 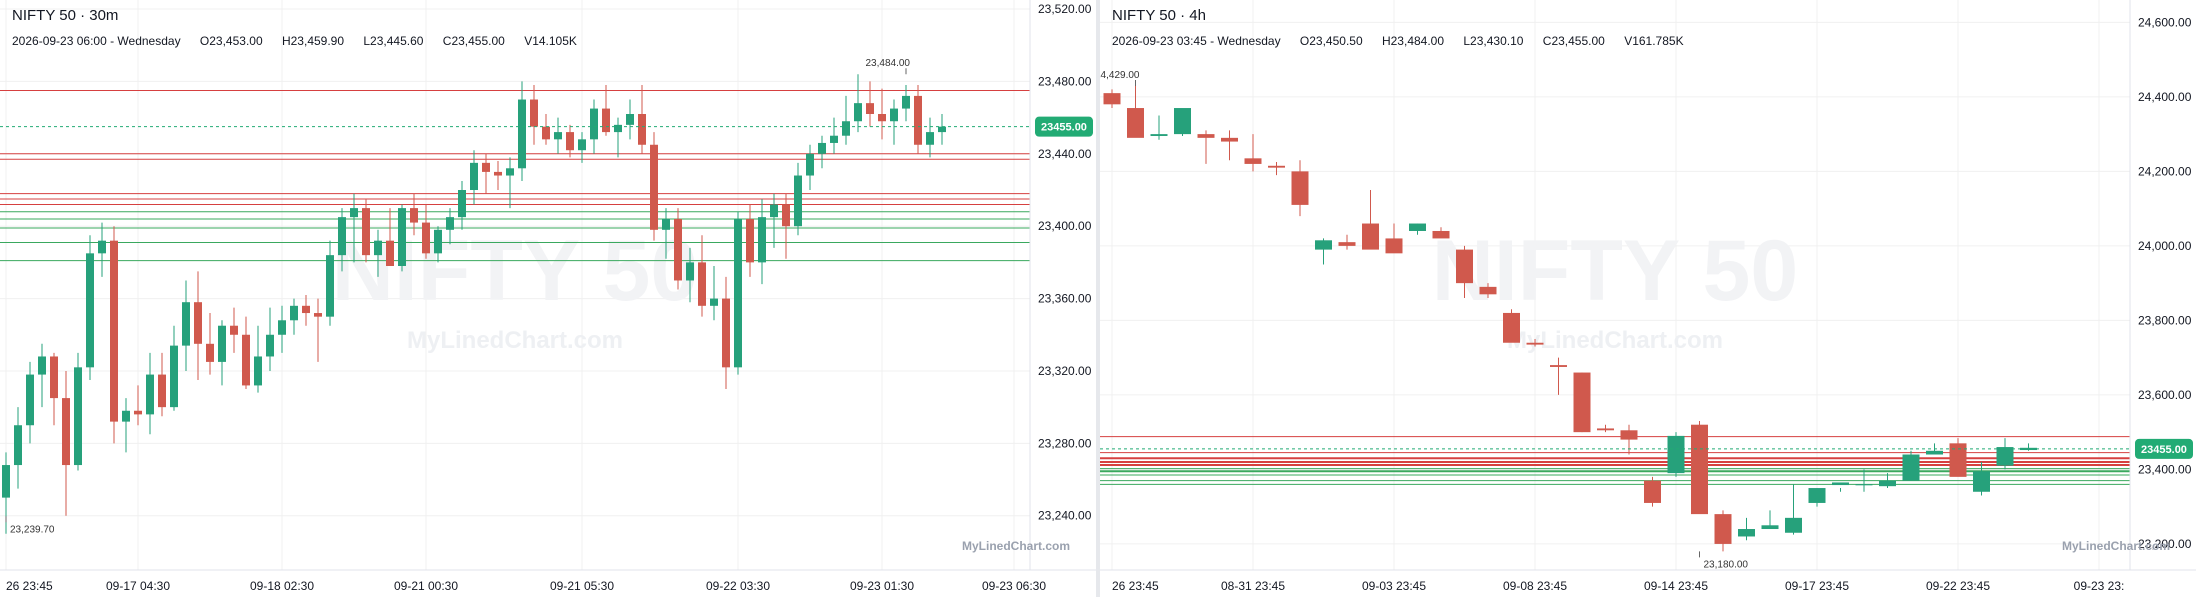 What do you see at coordinates (1196, 41) in the screenshot?
I see `date-label: 2026-09-23 03:45 - Wednesday` at bounding box center [1196, 41].